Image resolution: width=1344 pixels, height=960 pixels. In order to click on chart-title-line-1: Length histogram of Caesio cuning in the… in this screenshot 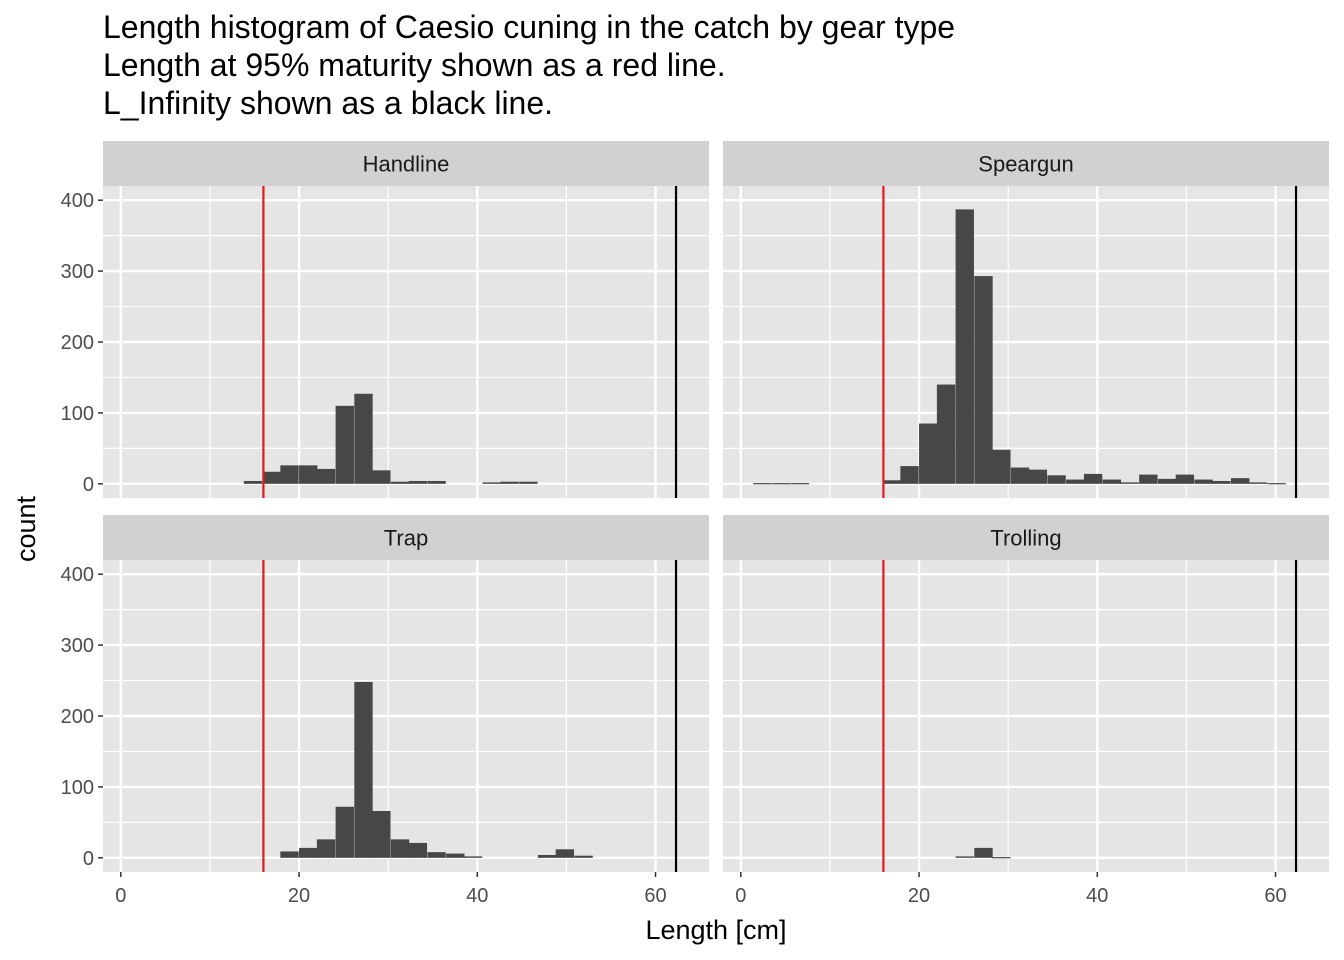, I will do `click(529, 27)`.